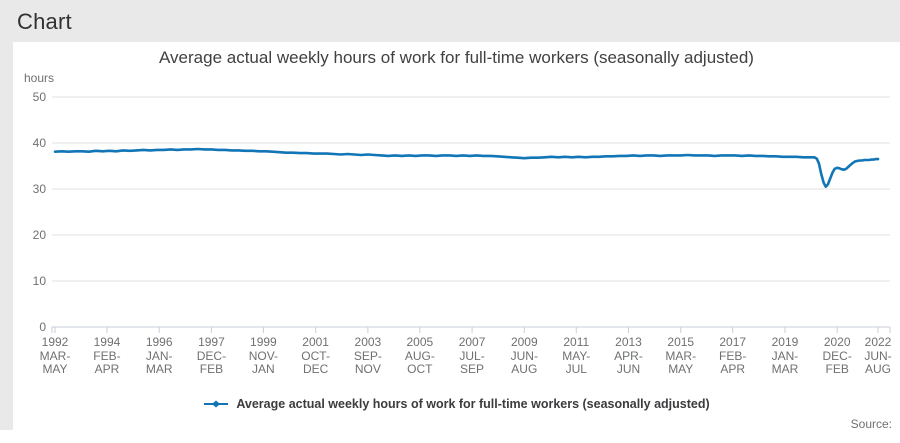  I want to click on x-tick-label: 2015 MAR- MAY, so click(681, 355).